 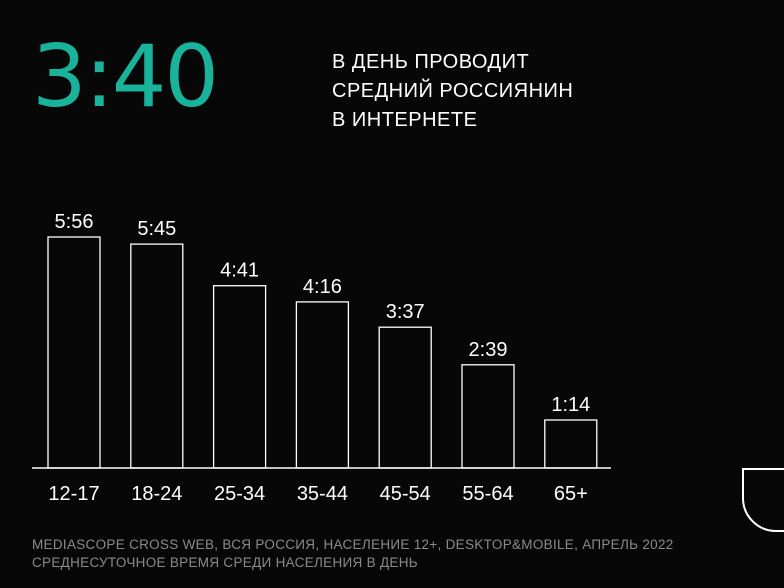 What do you see at coordinates (322, 494) in the screenshot?
I see `x-tick-label-35-44: 35-44` at bounding box center [322, 494].